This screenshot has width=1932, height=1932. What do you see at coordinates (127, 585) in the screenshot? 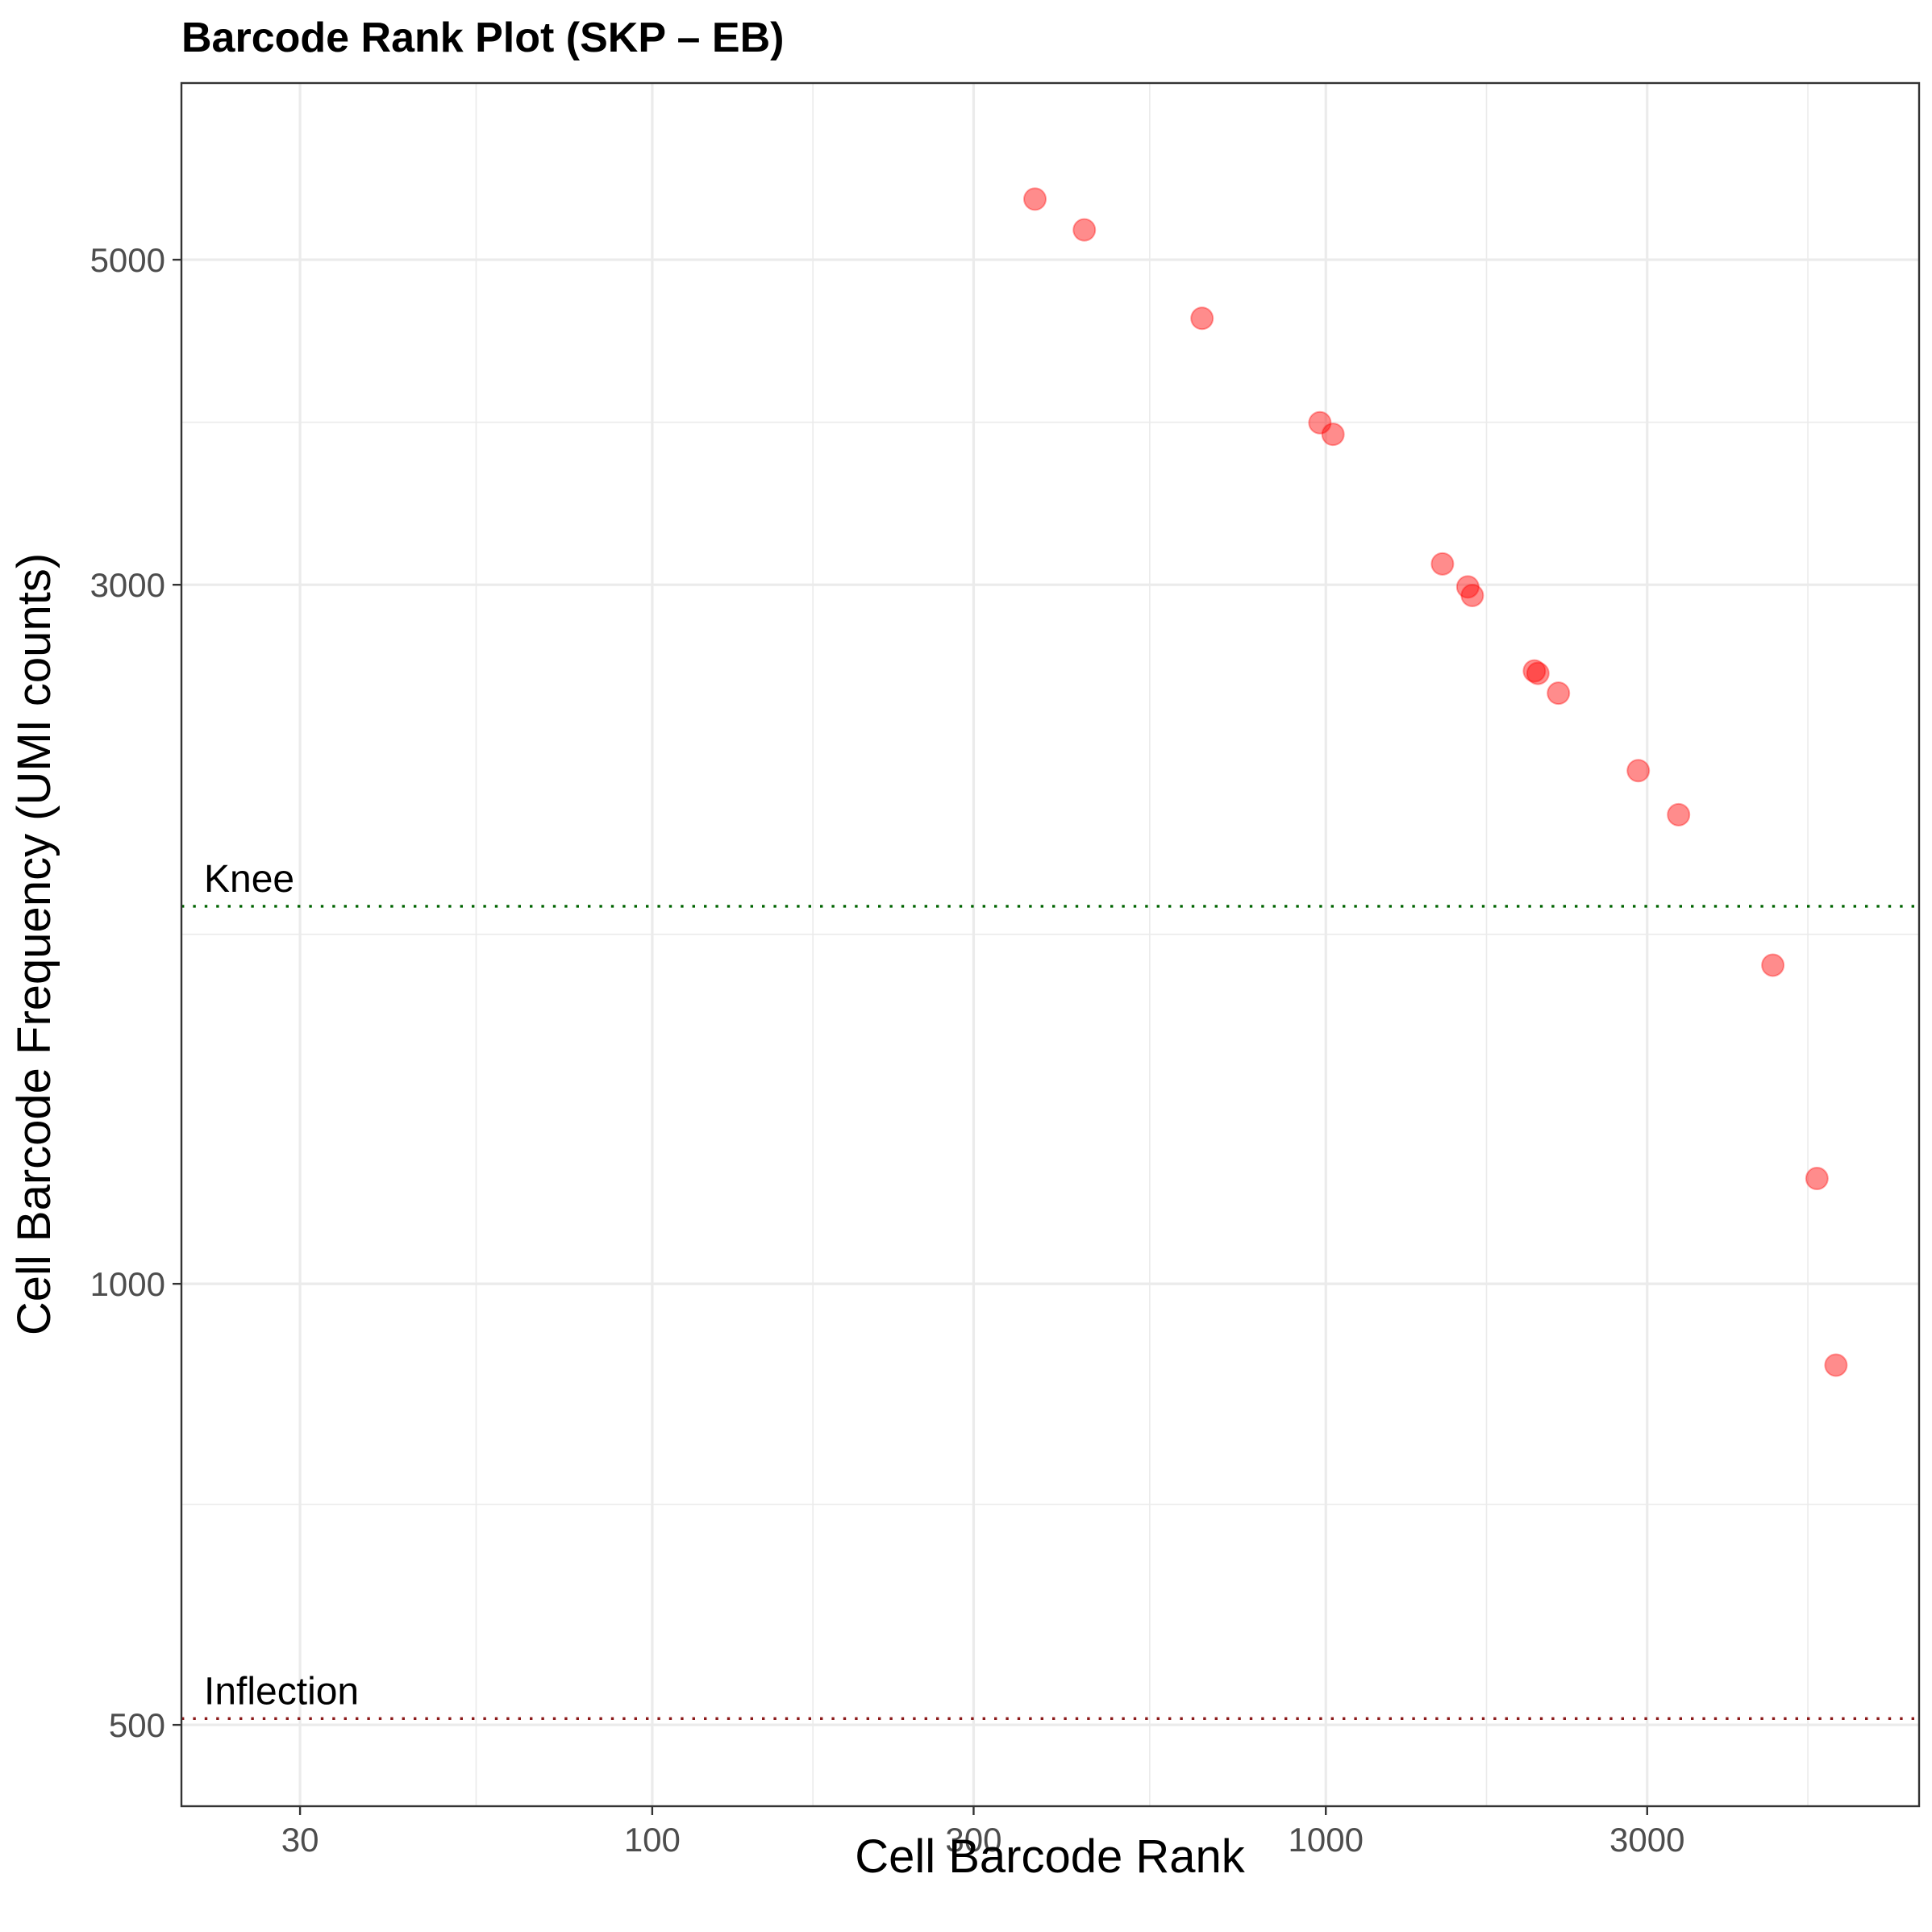
I see `y-tick-label: 3000` at bounding box center [127, 585].